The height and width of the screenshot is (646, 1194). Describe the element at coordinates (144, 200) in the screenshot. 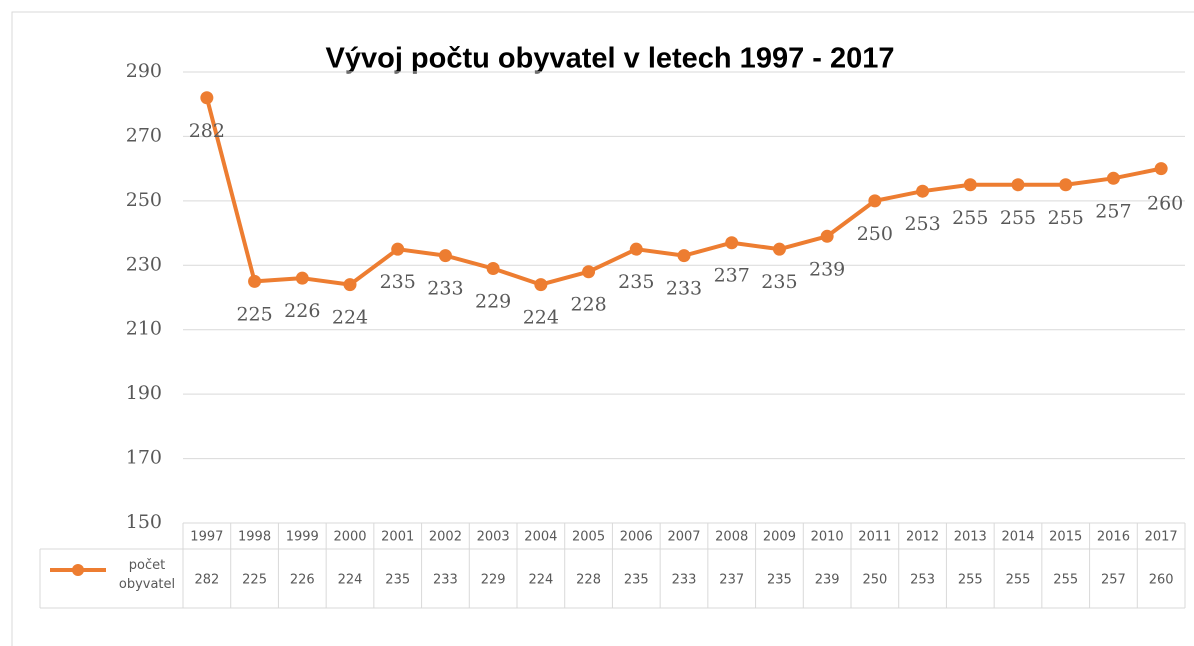

I see `y-tick-label: 250` at that location.